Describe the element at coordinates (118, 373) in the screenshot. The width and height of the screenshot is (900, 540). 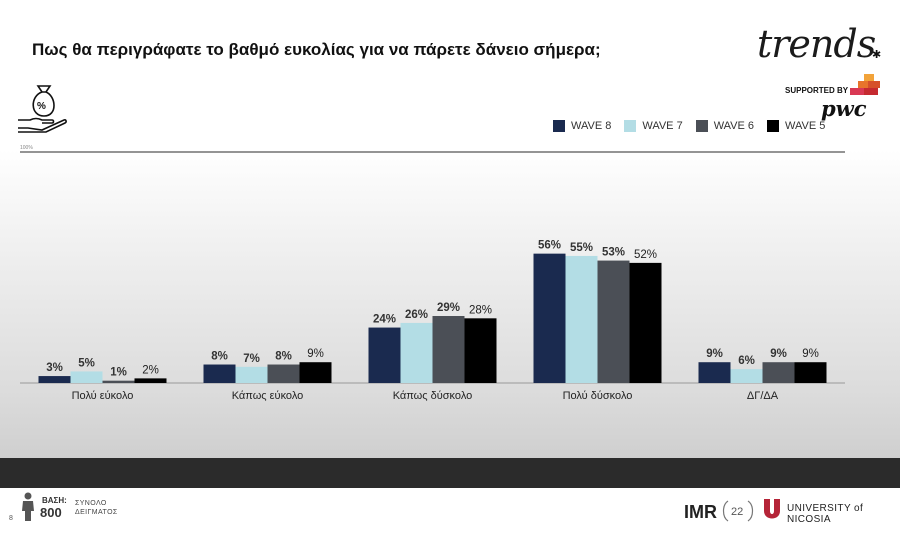
I see `data-label: 1%` at that location.